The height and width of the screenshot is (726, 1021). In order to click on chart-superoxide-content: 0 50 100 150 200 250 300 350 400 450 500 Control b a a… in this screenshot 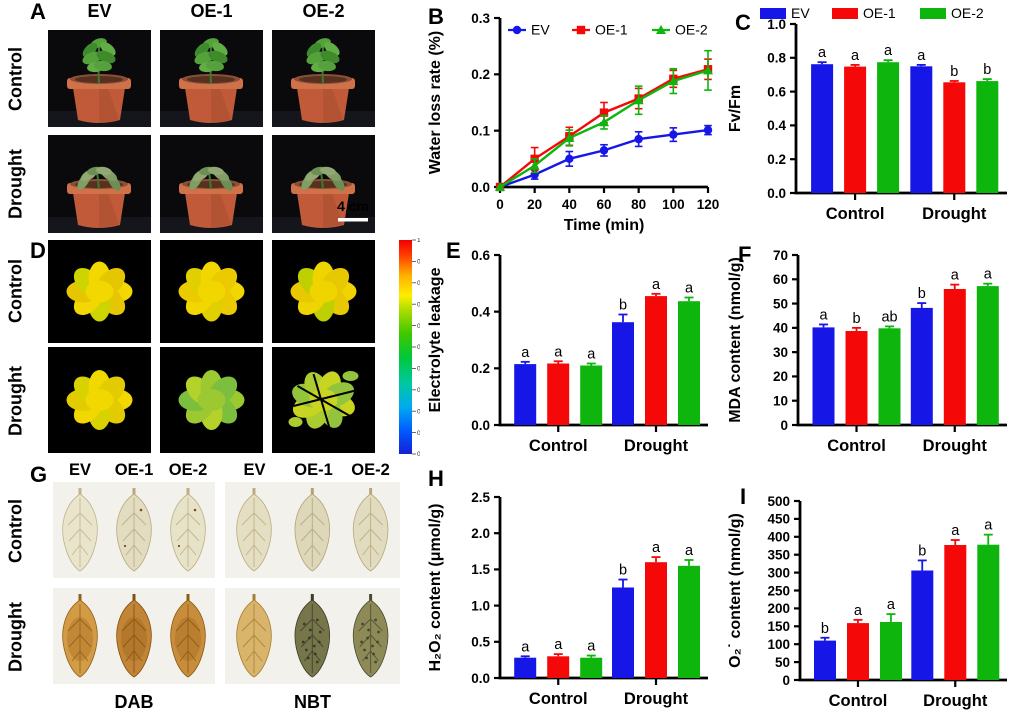, I will do `click(870, 595)`.